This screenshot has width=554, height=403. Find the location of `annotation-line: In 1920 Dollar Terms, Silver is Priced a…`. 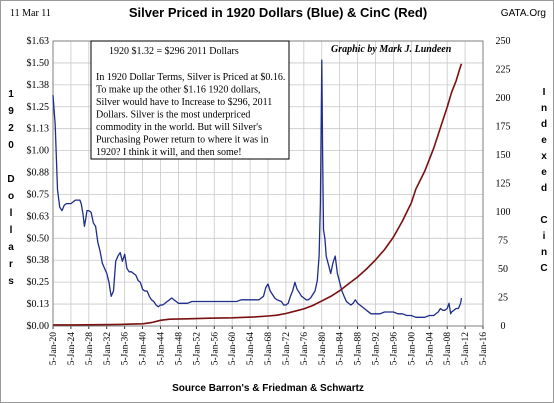

annotation-line: In 1920 Dollar Terms, Silver is Priced a… is located at coordinates (190, 77).